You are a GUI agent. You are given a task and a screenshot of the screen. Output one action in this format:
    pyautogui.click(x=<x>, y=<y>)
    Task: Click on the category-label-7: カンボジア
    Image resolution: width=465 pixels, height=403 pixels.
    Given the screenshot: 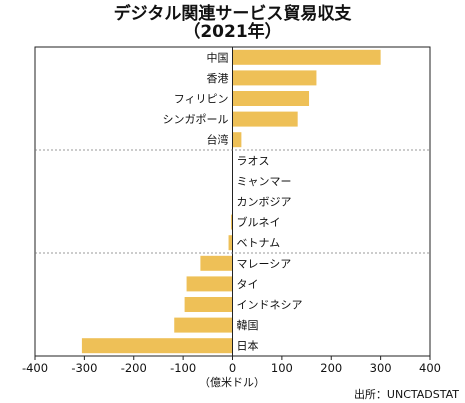 What is the action you would take?
    pyautogui.click(x=264, y=202)
    